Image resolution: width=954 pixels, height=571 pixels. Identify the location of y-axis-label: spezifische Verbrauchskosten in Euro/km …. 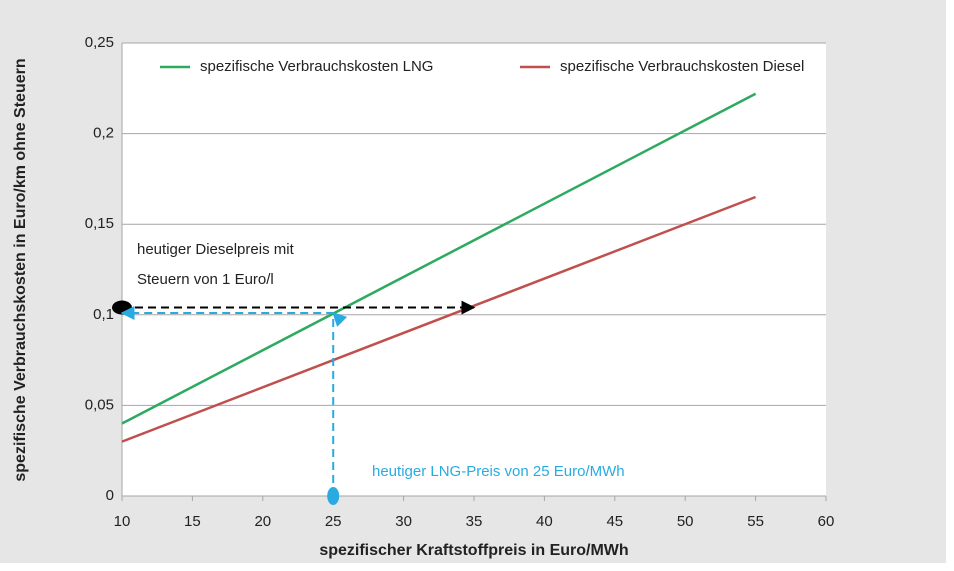
(20, 269).